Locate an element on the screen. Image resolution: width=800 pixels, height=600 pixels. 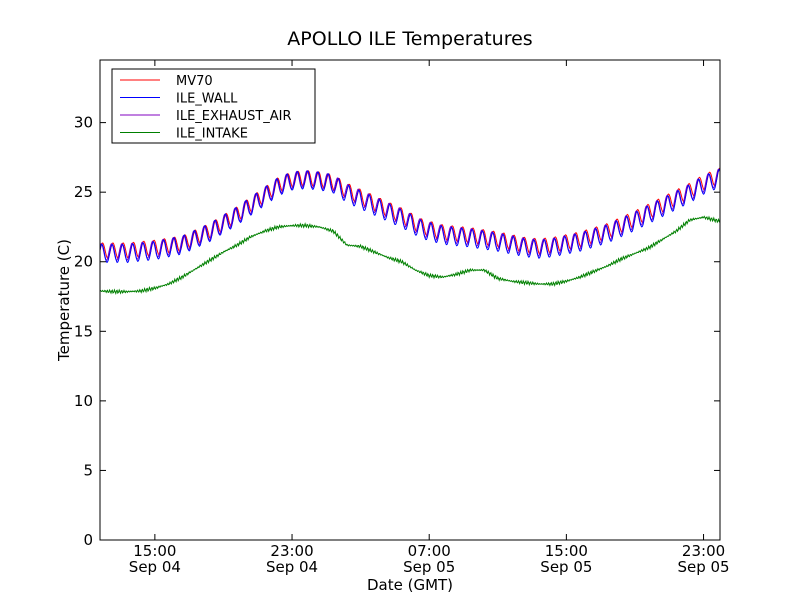
legend-label: ILE_WALL is located at coordinates (207, 99).